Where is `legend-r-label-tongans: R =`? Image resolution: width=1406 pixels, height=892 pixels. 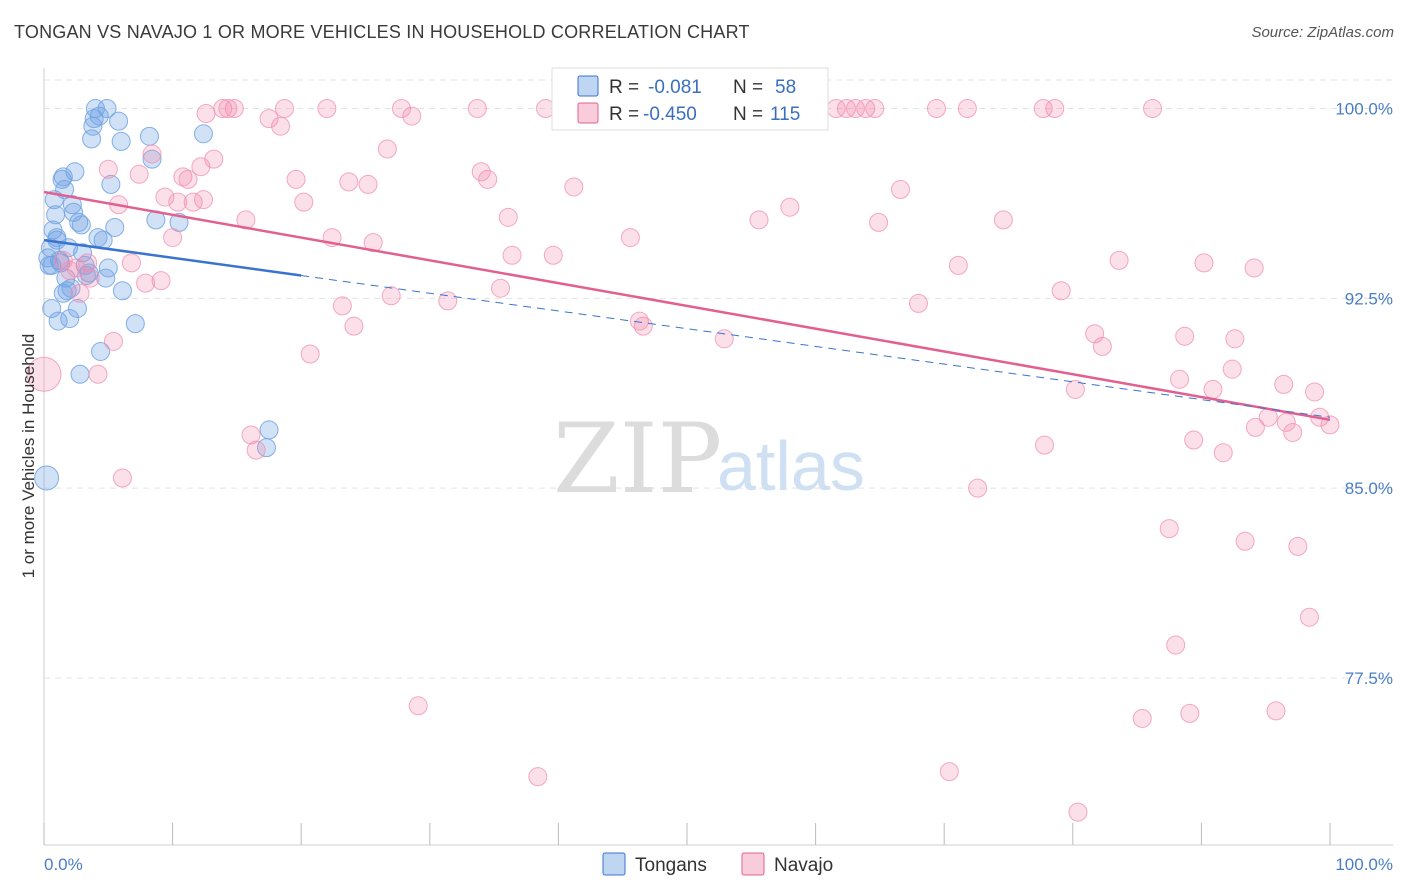
legend-r-label-tongans: R = is located at coordinates (624, 87).